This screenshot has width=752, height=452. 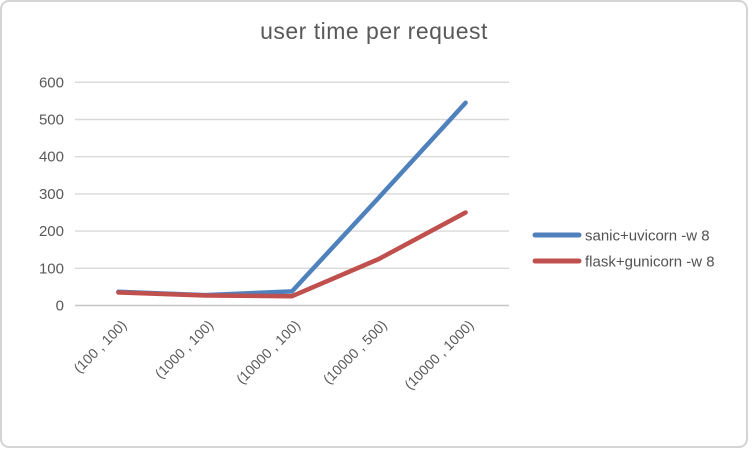 What do you see at coordinates (184, 349) in the screenshot?
I see `x-axis-category-label: (1000 , 100)` at bounding box center [184, 349].